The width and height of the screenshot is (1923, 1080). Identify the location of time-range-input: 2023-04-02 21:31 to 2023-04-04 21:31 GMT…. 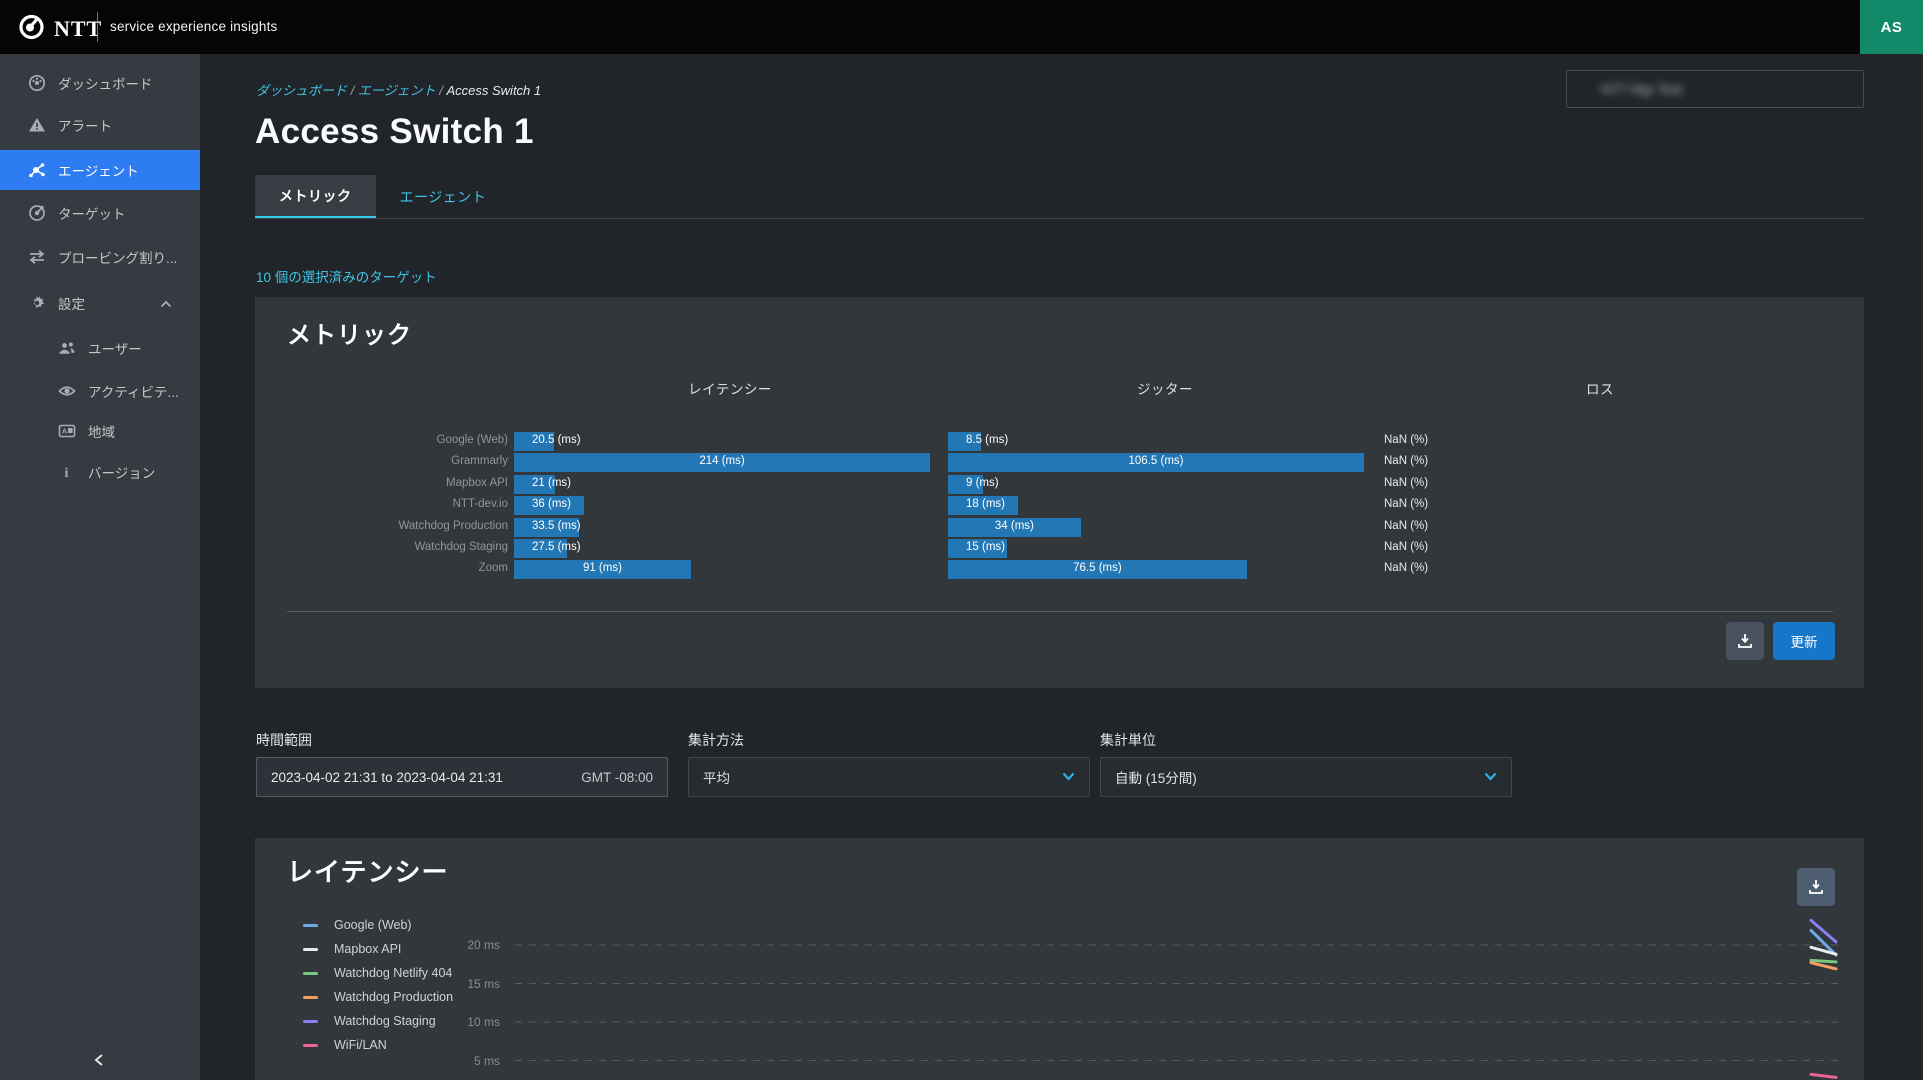
(462, 777).